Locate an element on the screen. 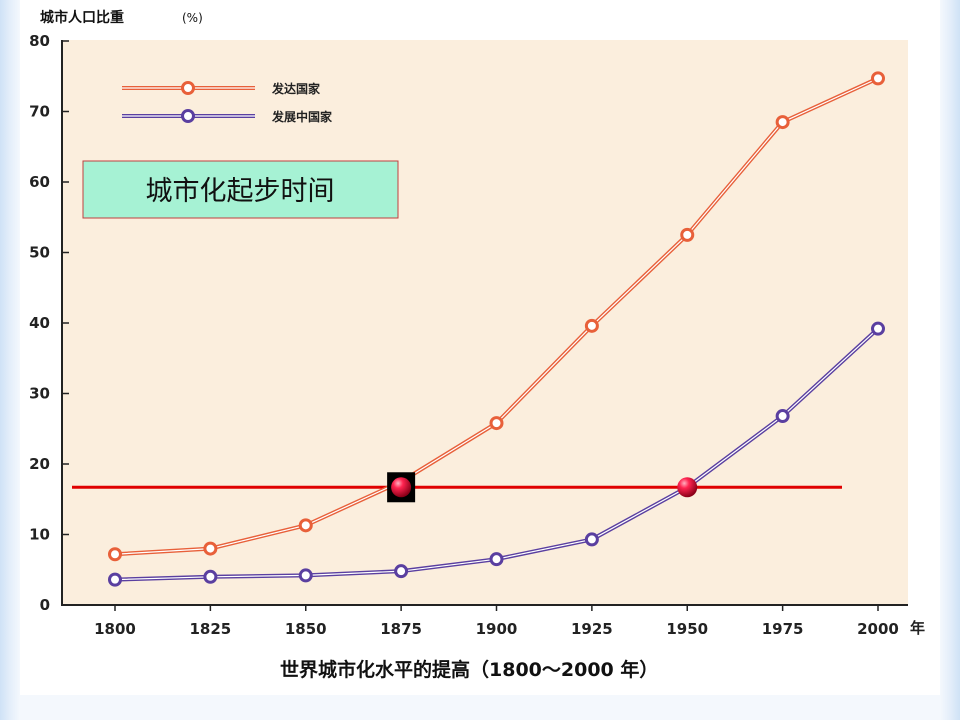 This screenshot has height=720, width=960. x-tick-label: 1925 is located at coordinates (592, 629).